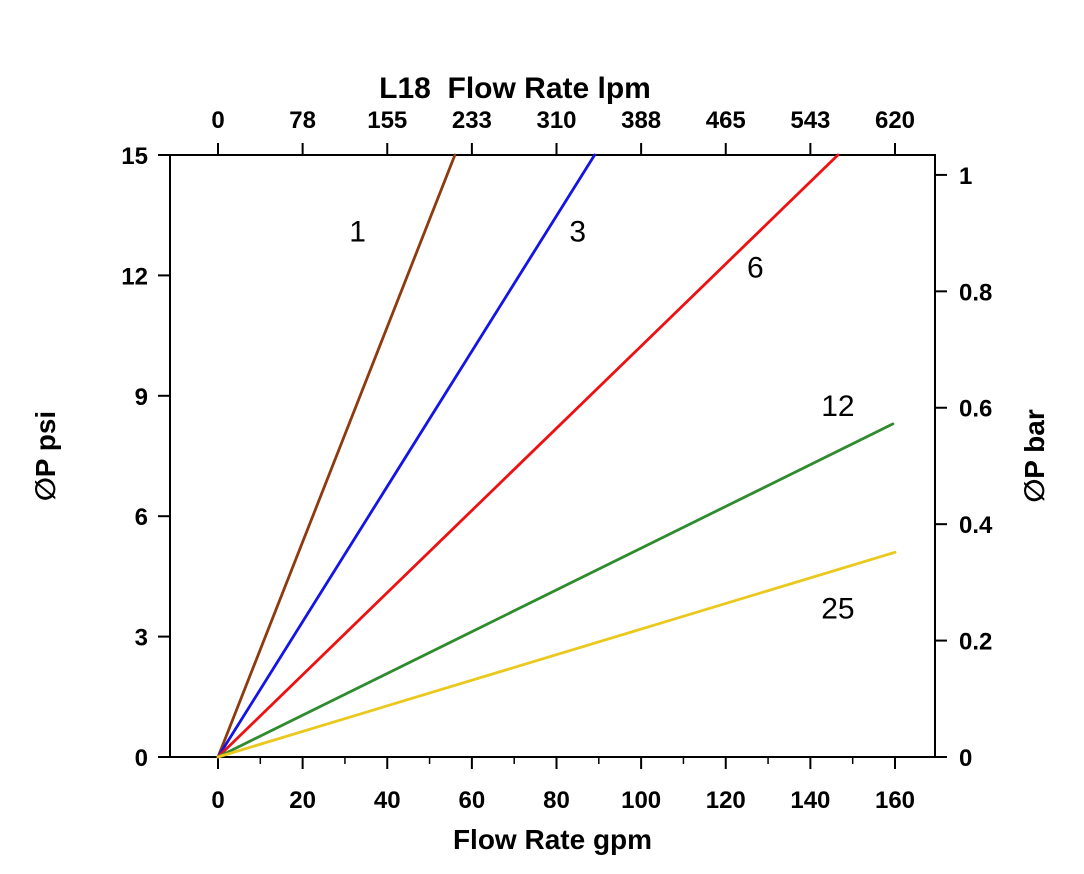 Image resolution: width=1084 pixels, height=874 pixels. I want to click on right-axis-tick-label: 1, so click(965, 176).